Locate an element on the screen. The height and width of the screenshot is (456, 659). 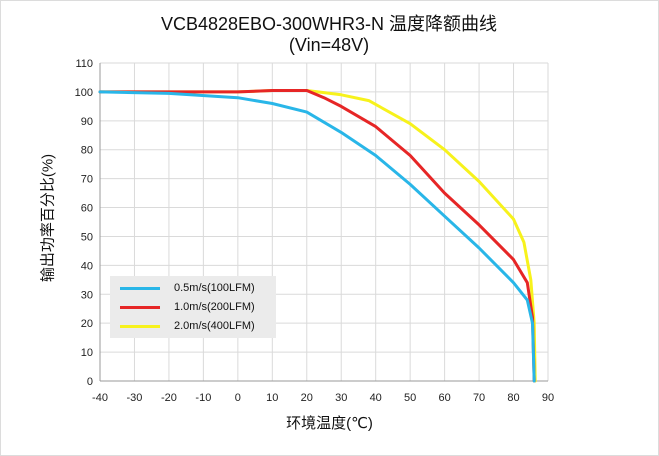
x-tick-label: 20 is located at coordinates (307, 398).